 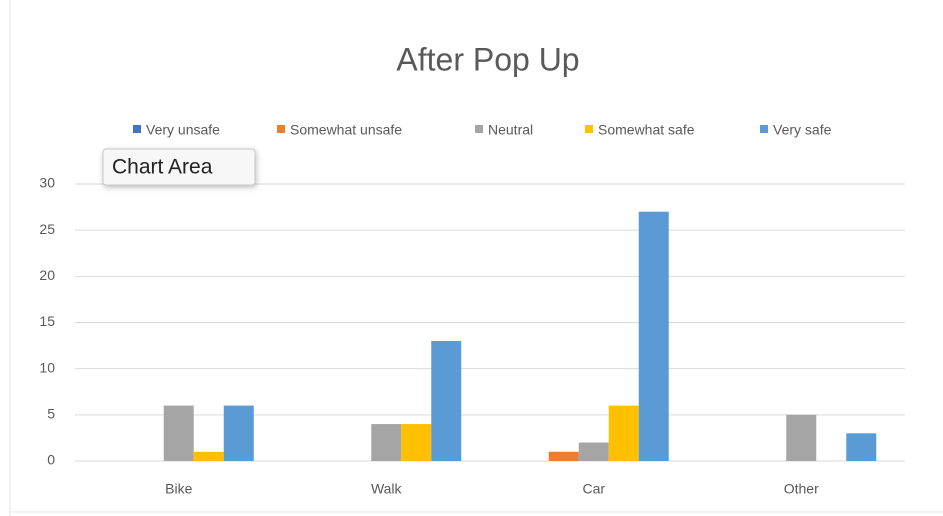 I want to click on tooltip: Chart Area, so click(x=179, y=167).